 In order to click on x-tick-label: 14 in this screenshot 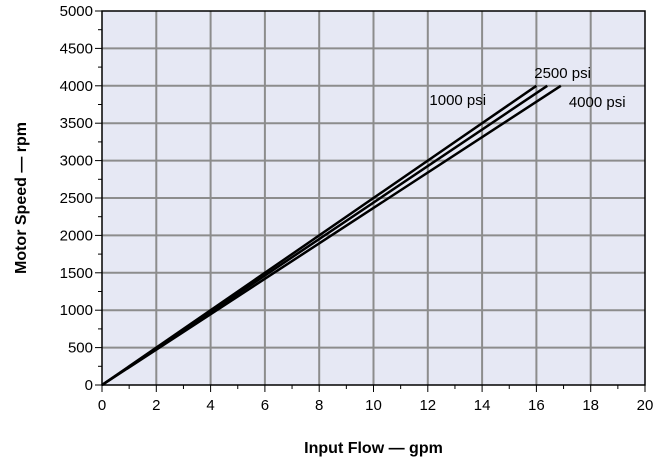, I will do `click(482, 405)`.